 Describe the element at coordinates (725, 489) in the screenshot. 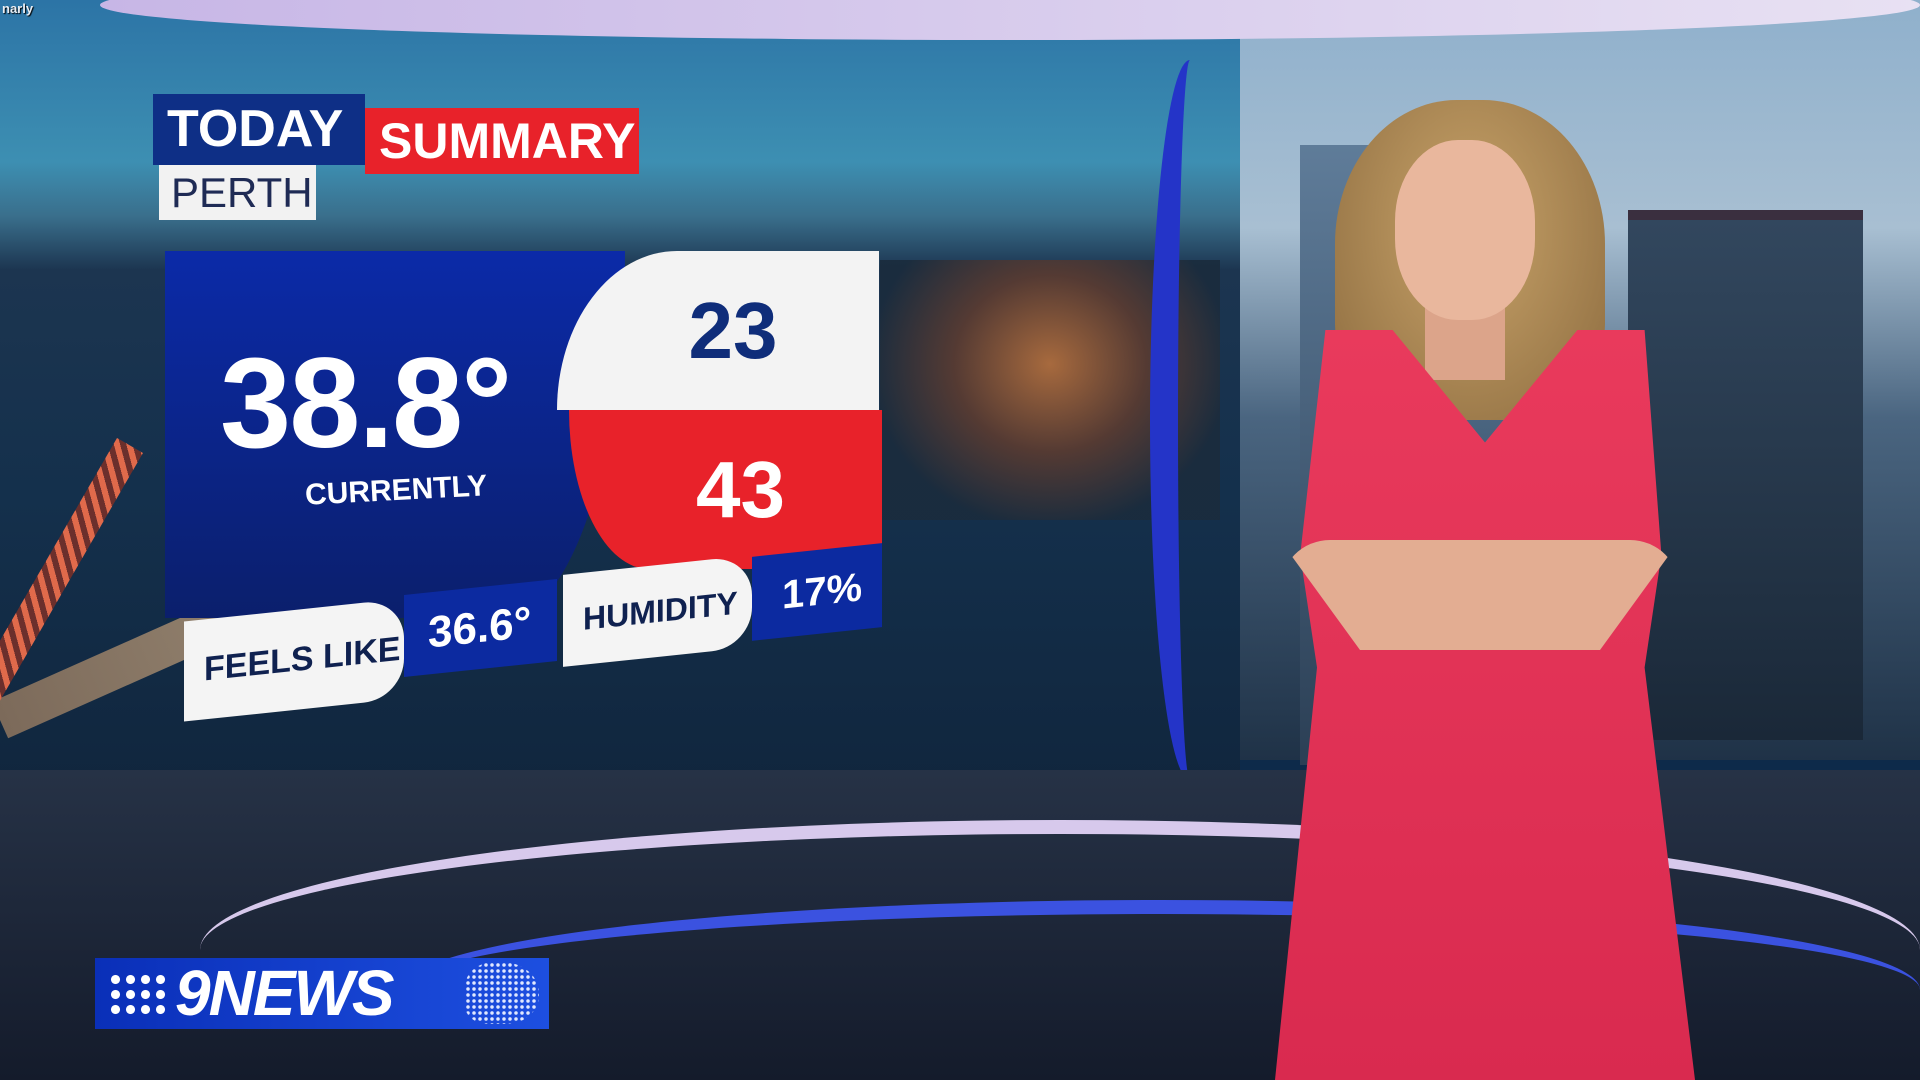

I see `max-temperature: 43` at that location.